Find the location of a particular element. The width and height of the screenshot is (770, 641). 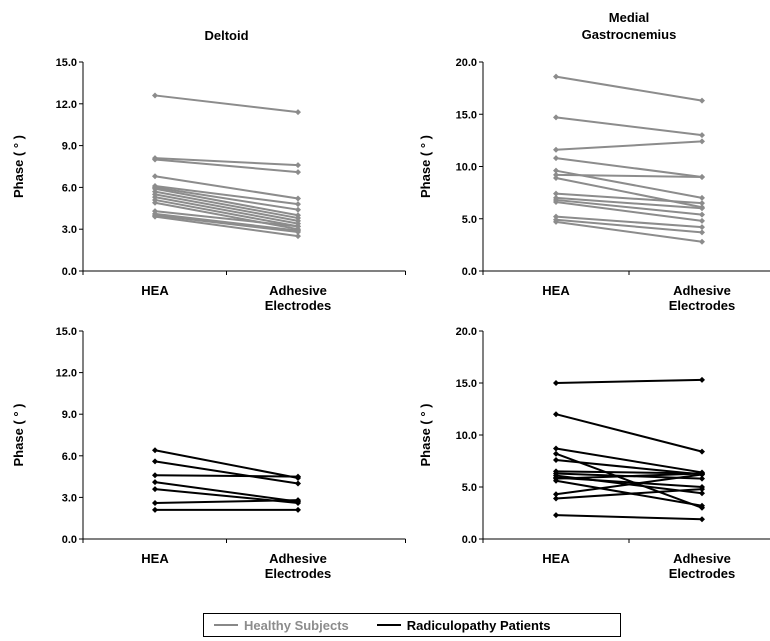

legend-label-healthy: Healthy Subjects is located at coordinates (296, 625).